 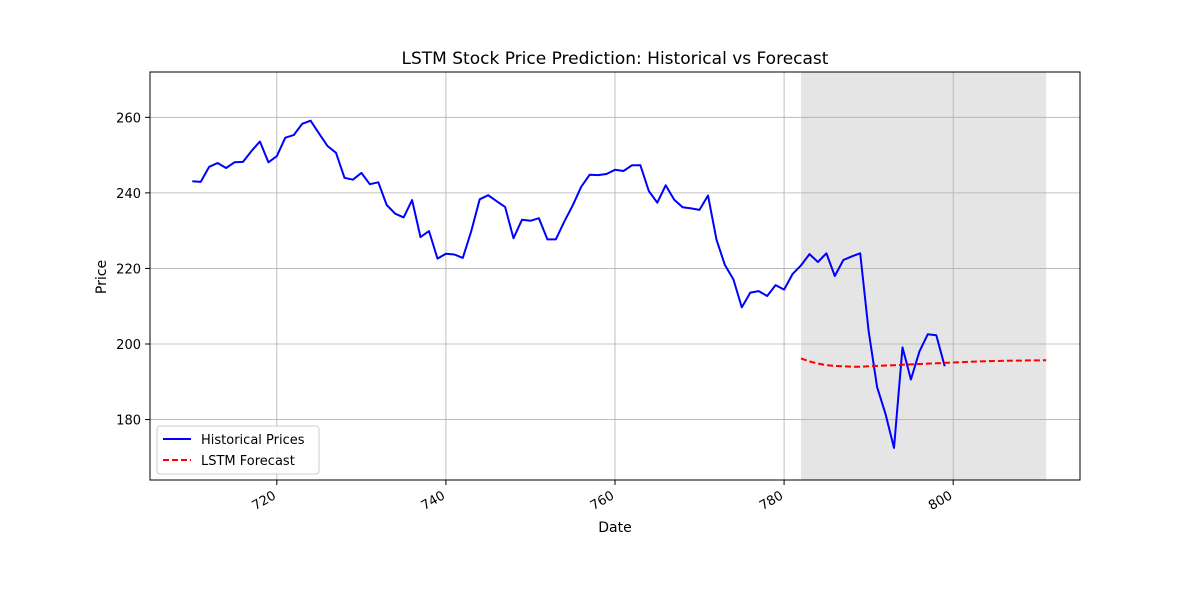 I want to click on y-tick-label: 200, so click(x=128, y=345).